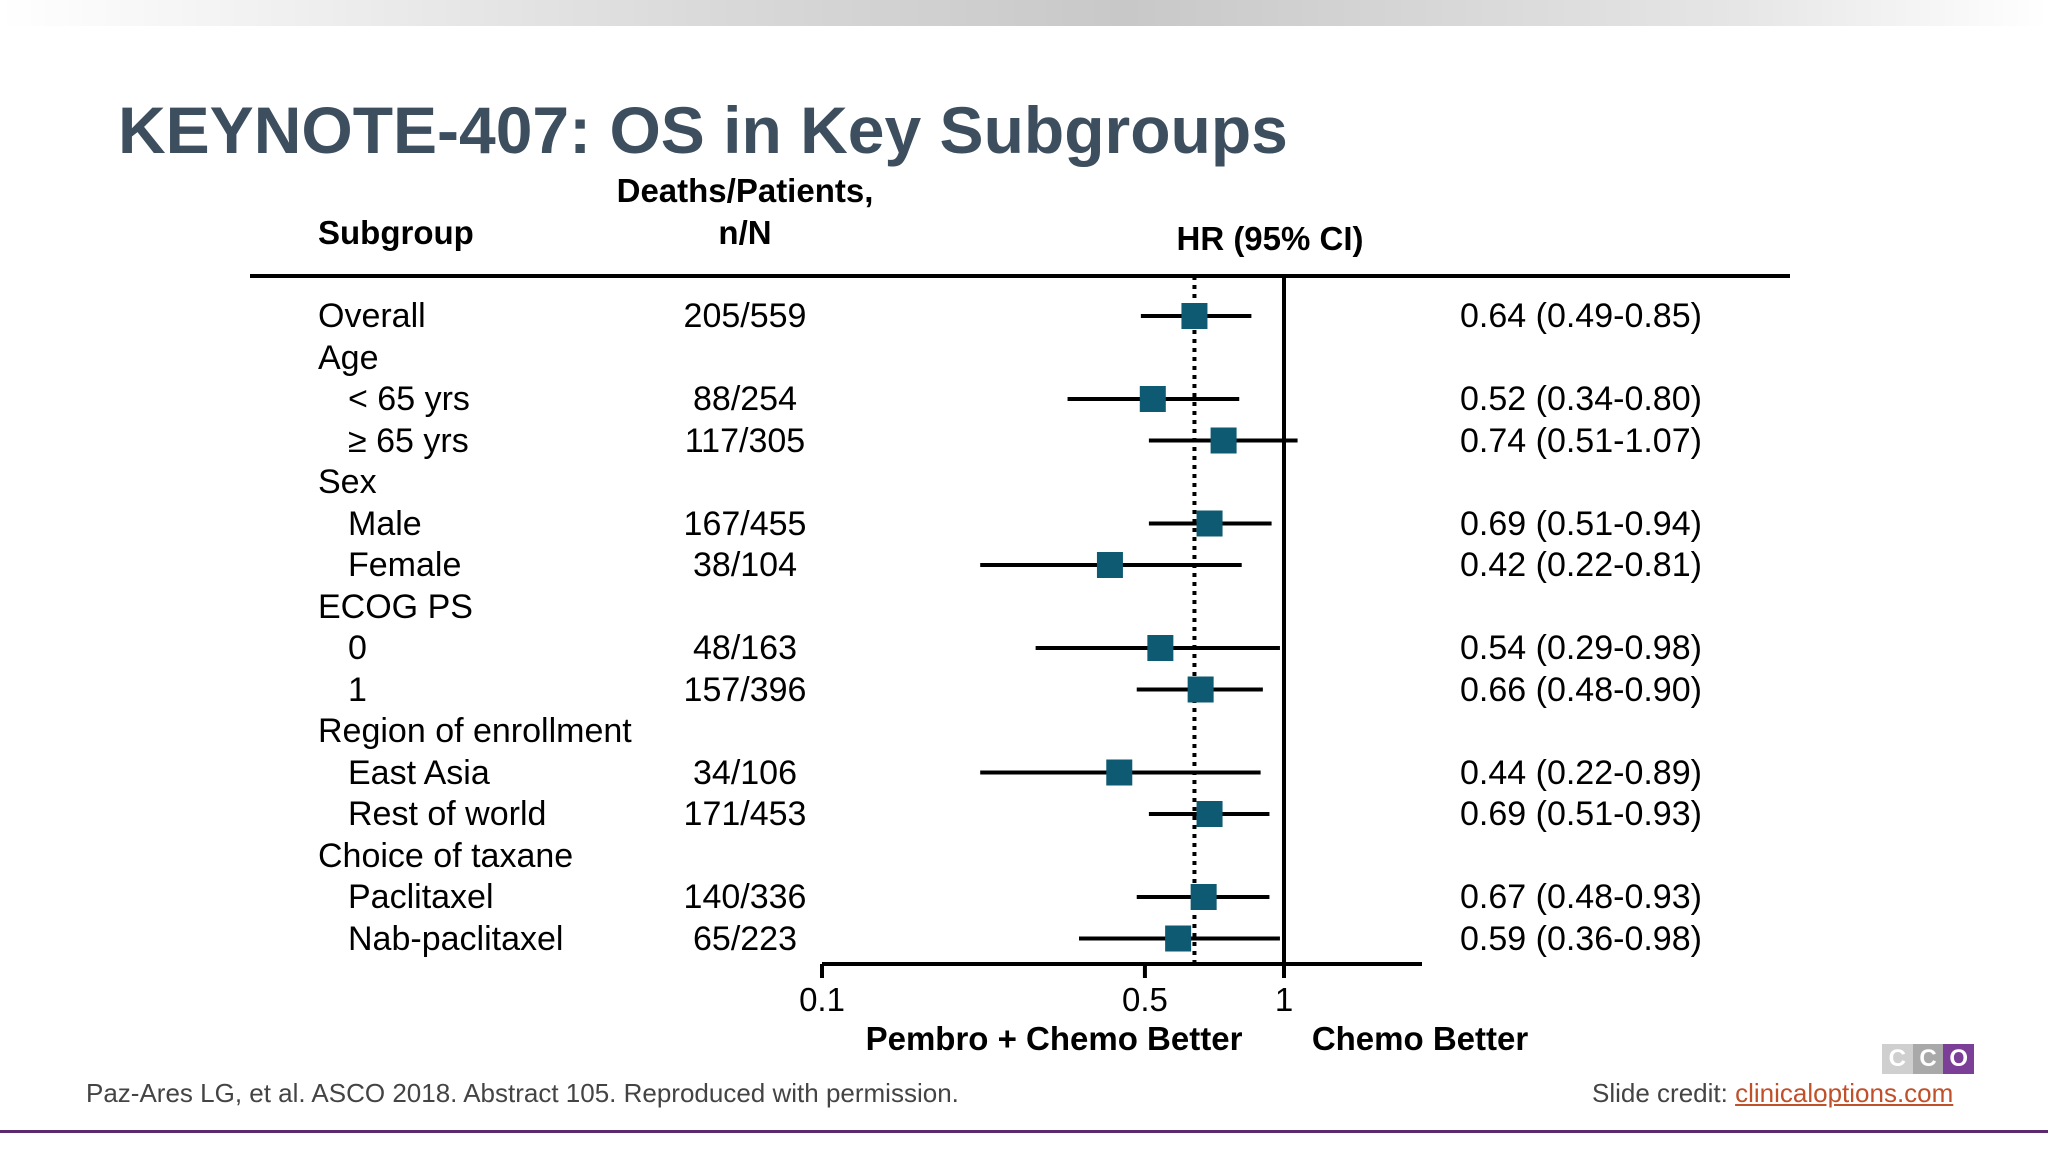 The width and height of the screenshot is (2048, 1152). Describe the element at coordinates (396, 232) in the screenshot. I see `header-subgroup: Subgroup` at that location.